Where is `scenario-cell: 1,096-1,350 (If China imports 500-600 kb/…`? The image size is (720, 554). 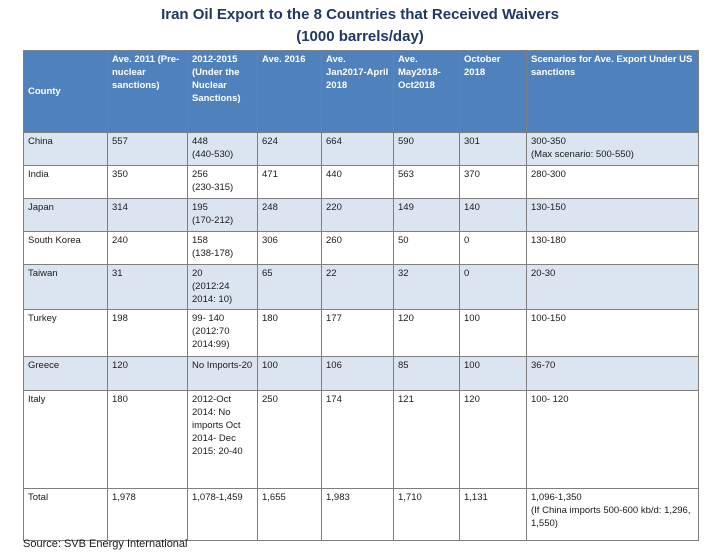
scenario-cell: 1,096-1,350 (If China imports 500-600 kb/… is located at coordinates (612, 514).